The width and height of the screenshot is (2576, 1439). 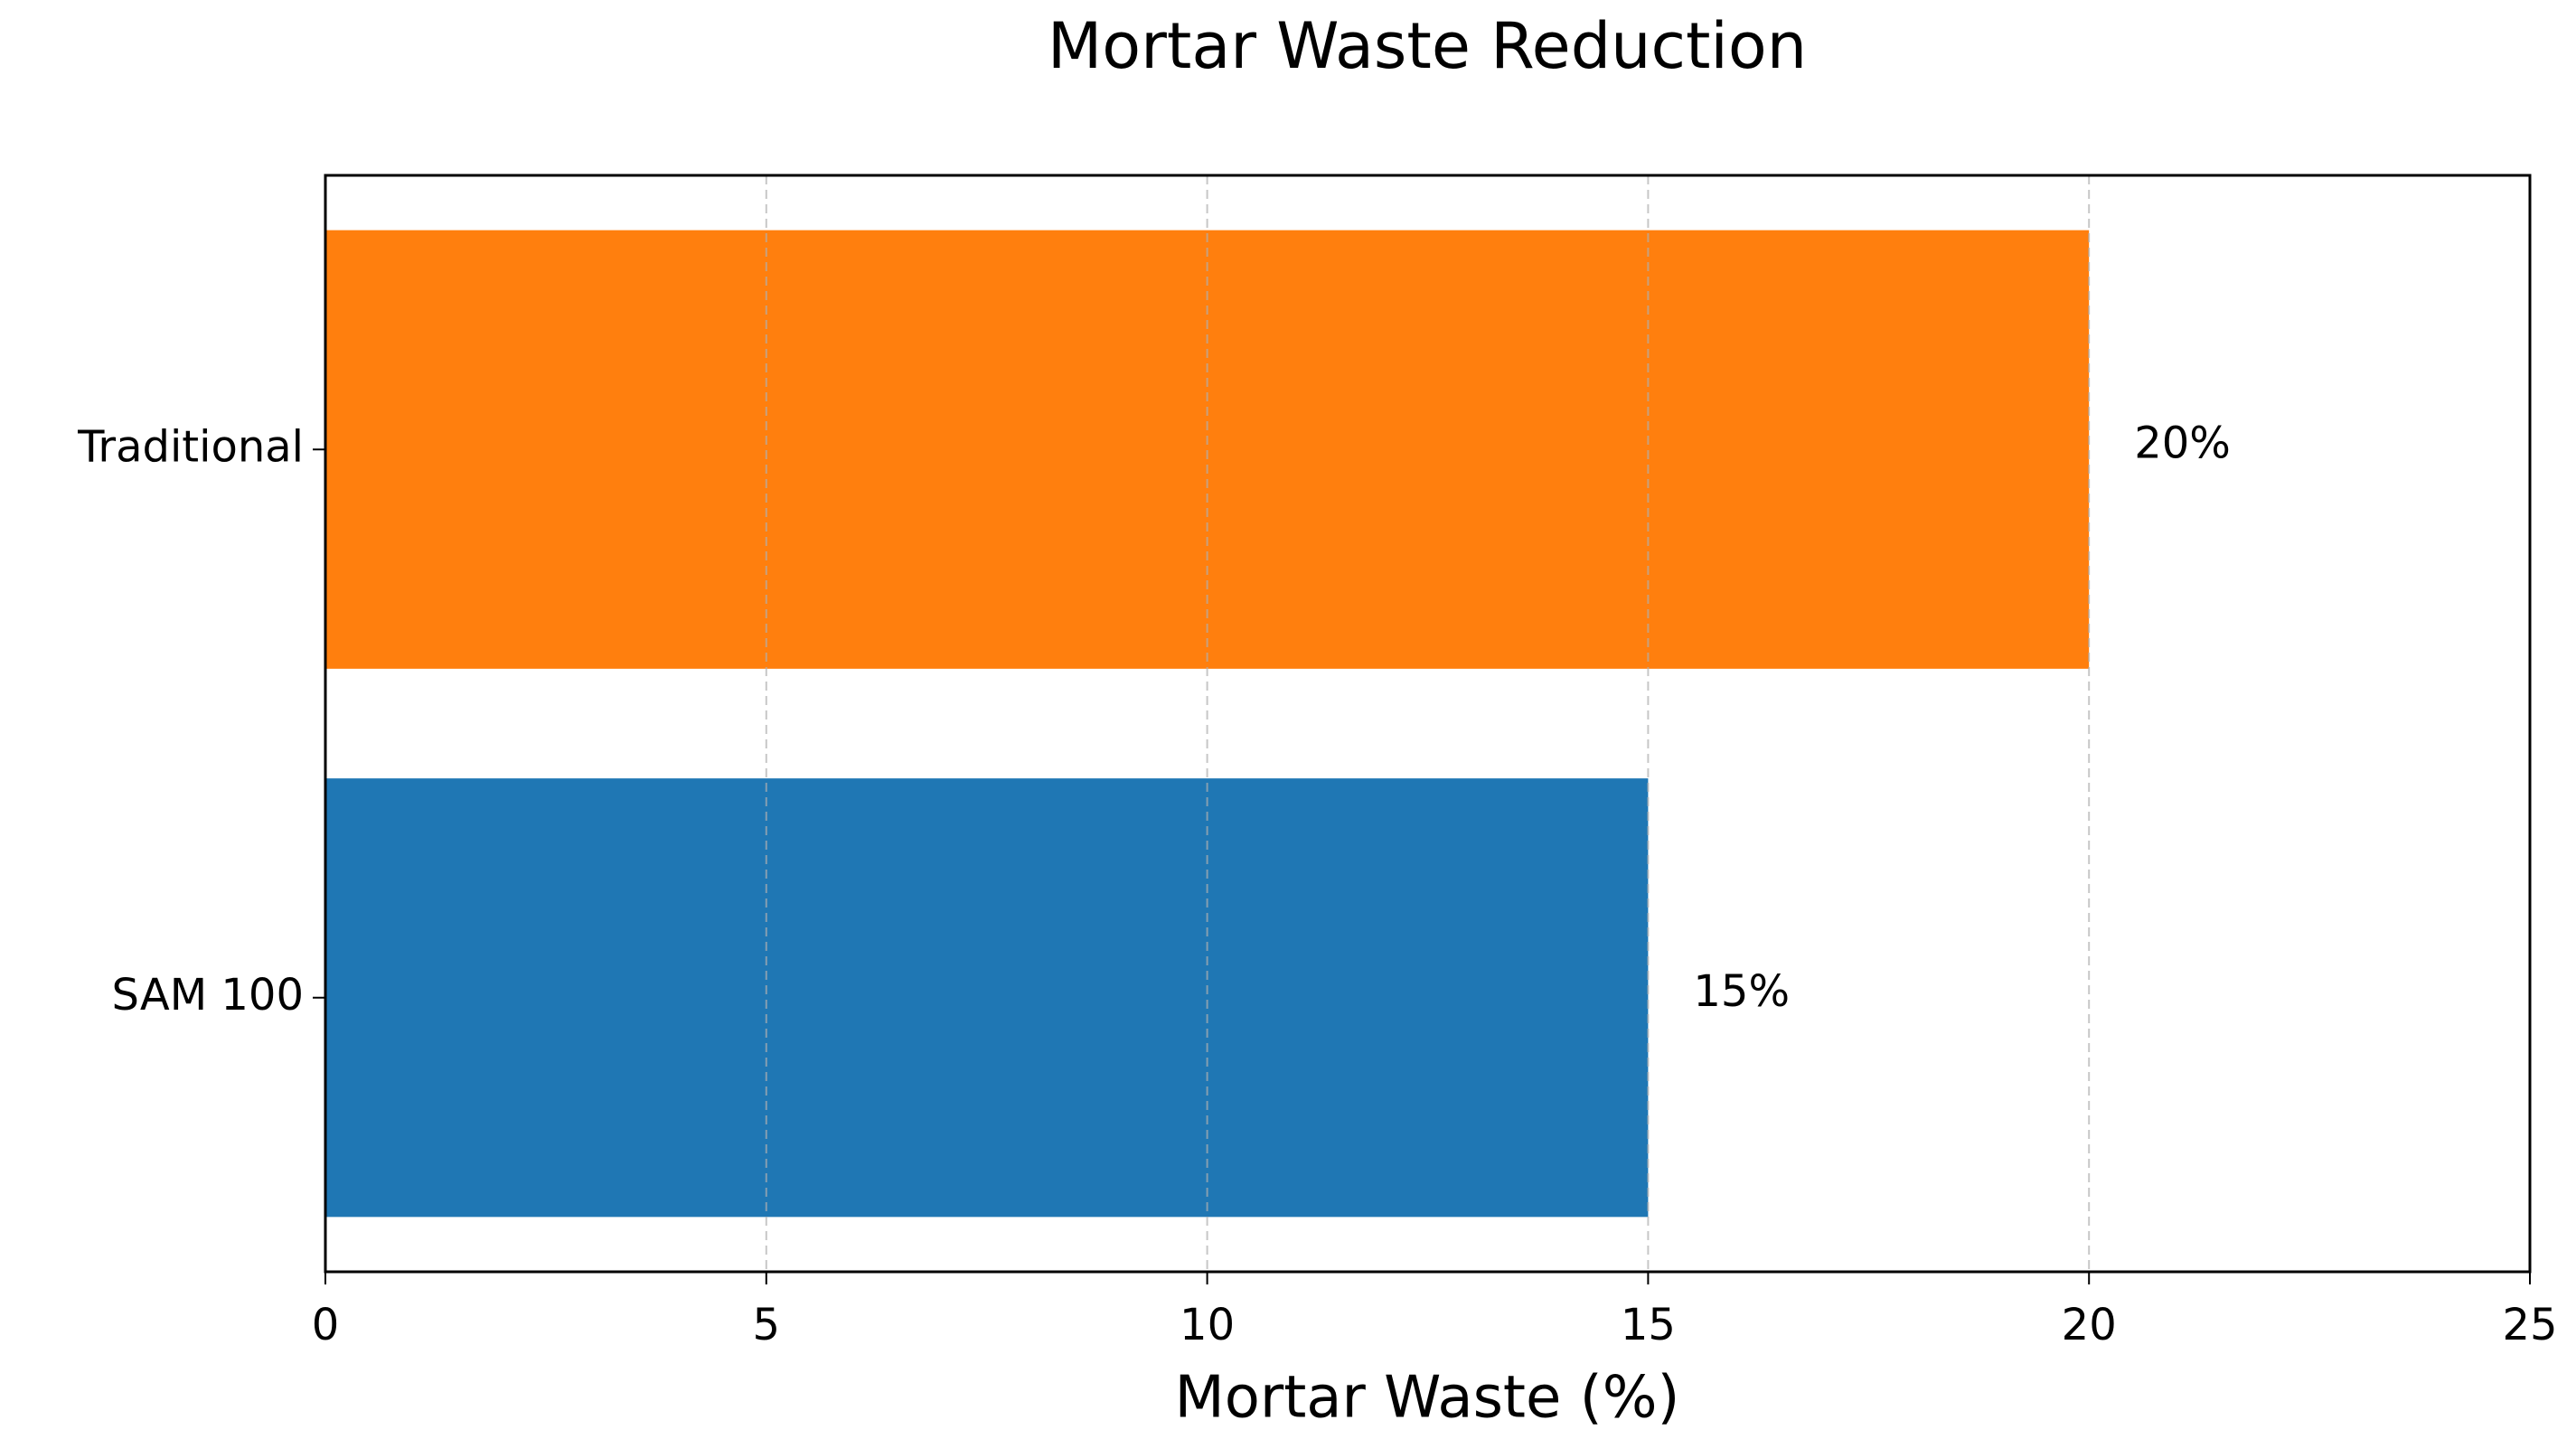 What do you see at coordinates (2089, 1325) in the screenshot?
I see `x-tick-label: 20` at bounding box center [2089, 1325].